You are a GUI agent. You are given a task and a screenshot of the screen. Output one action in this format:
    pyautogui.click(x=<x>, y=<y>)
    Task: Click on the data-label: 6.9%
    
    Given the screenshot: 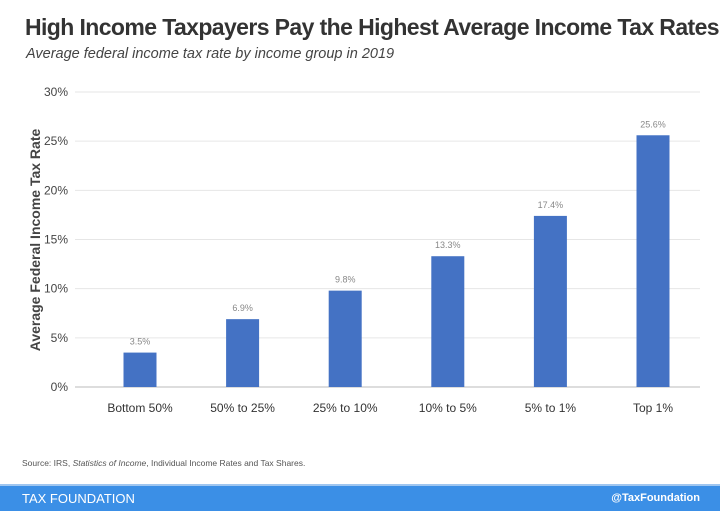 What is the action you would take?
    pyautogui.click(x=242, y=308)
    